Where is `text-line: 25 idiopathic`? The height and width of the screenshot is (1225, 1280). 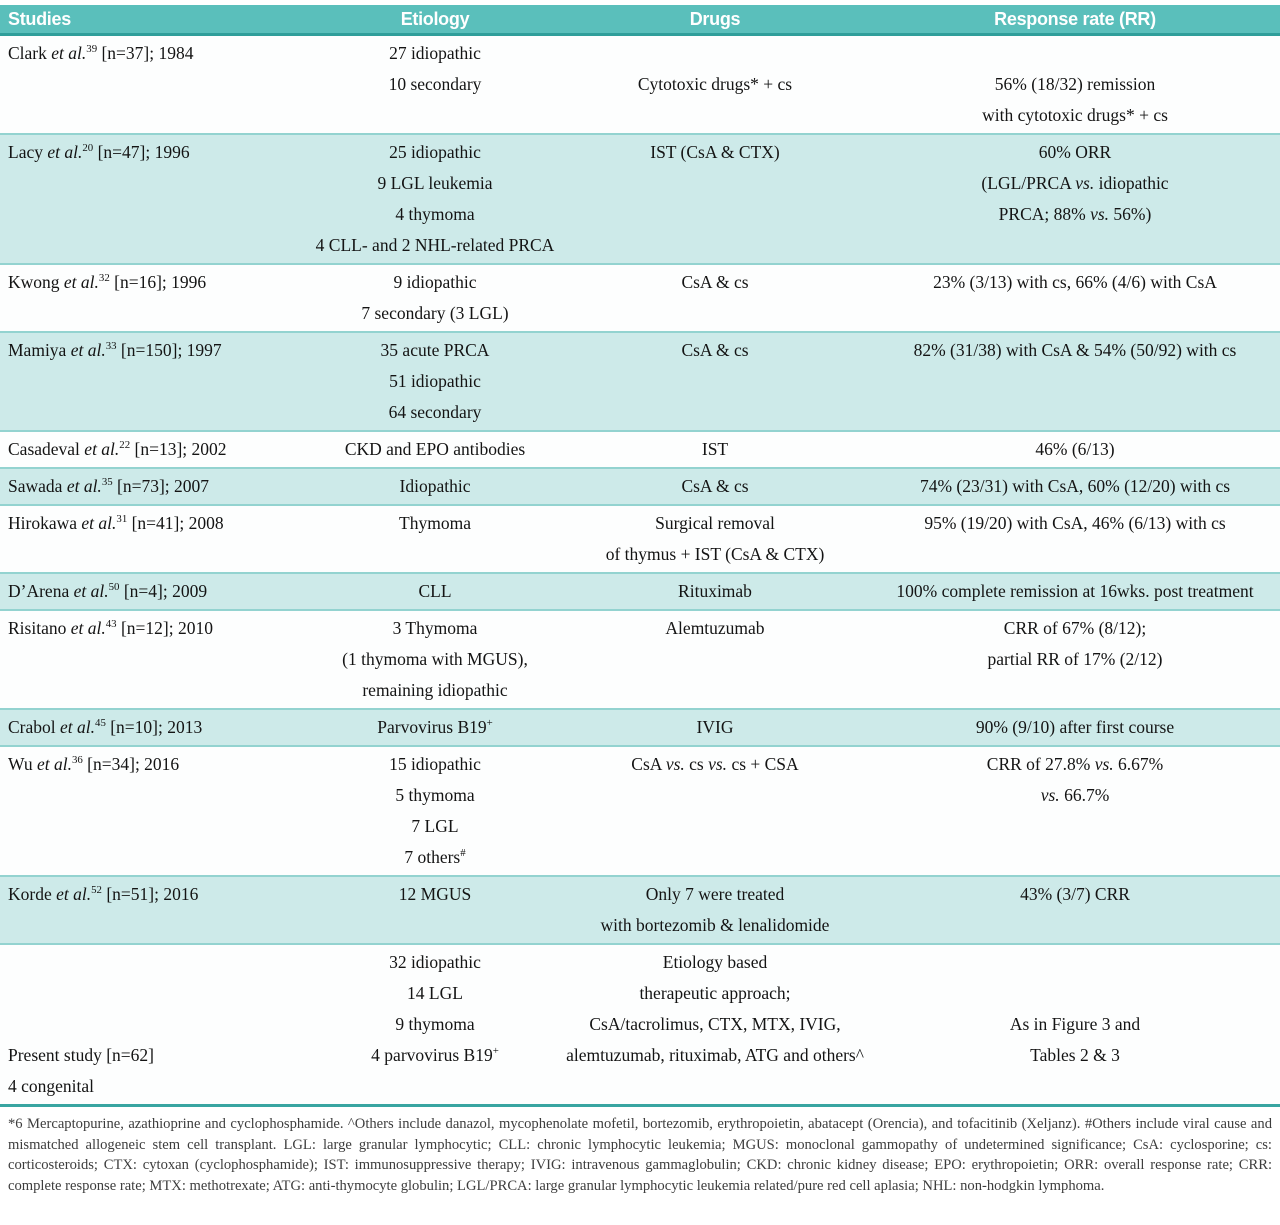
text-line: 25 idiopathic is located at coordinates (435, 152).